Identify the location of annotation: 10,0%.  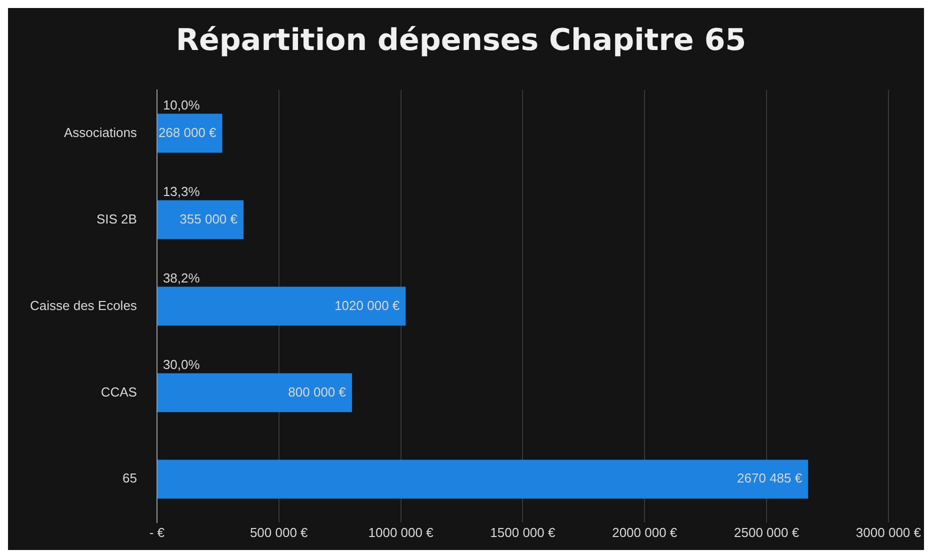
(181, 104).